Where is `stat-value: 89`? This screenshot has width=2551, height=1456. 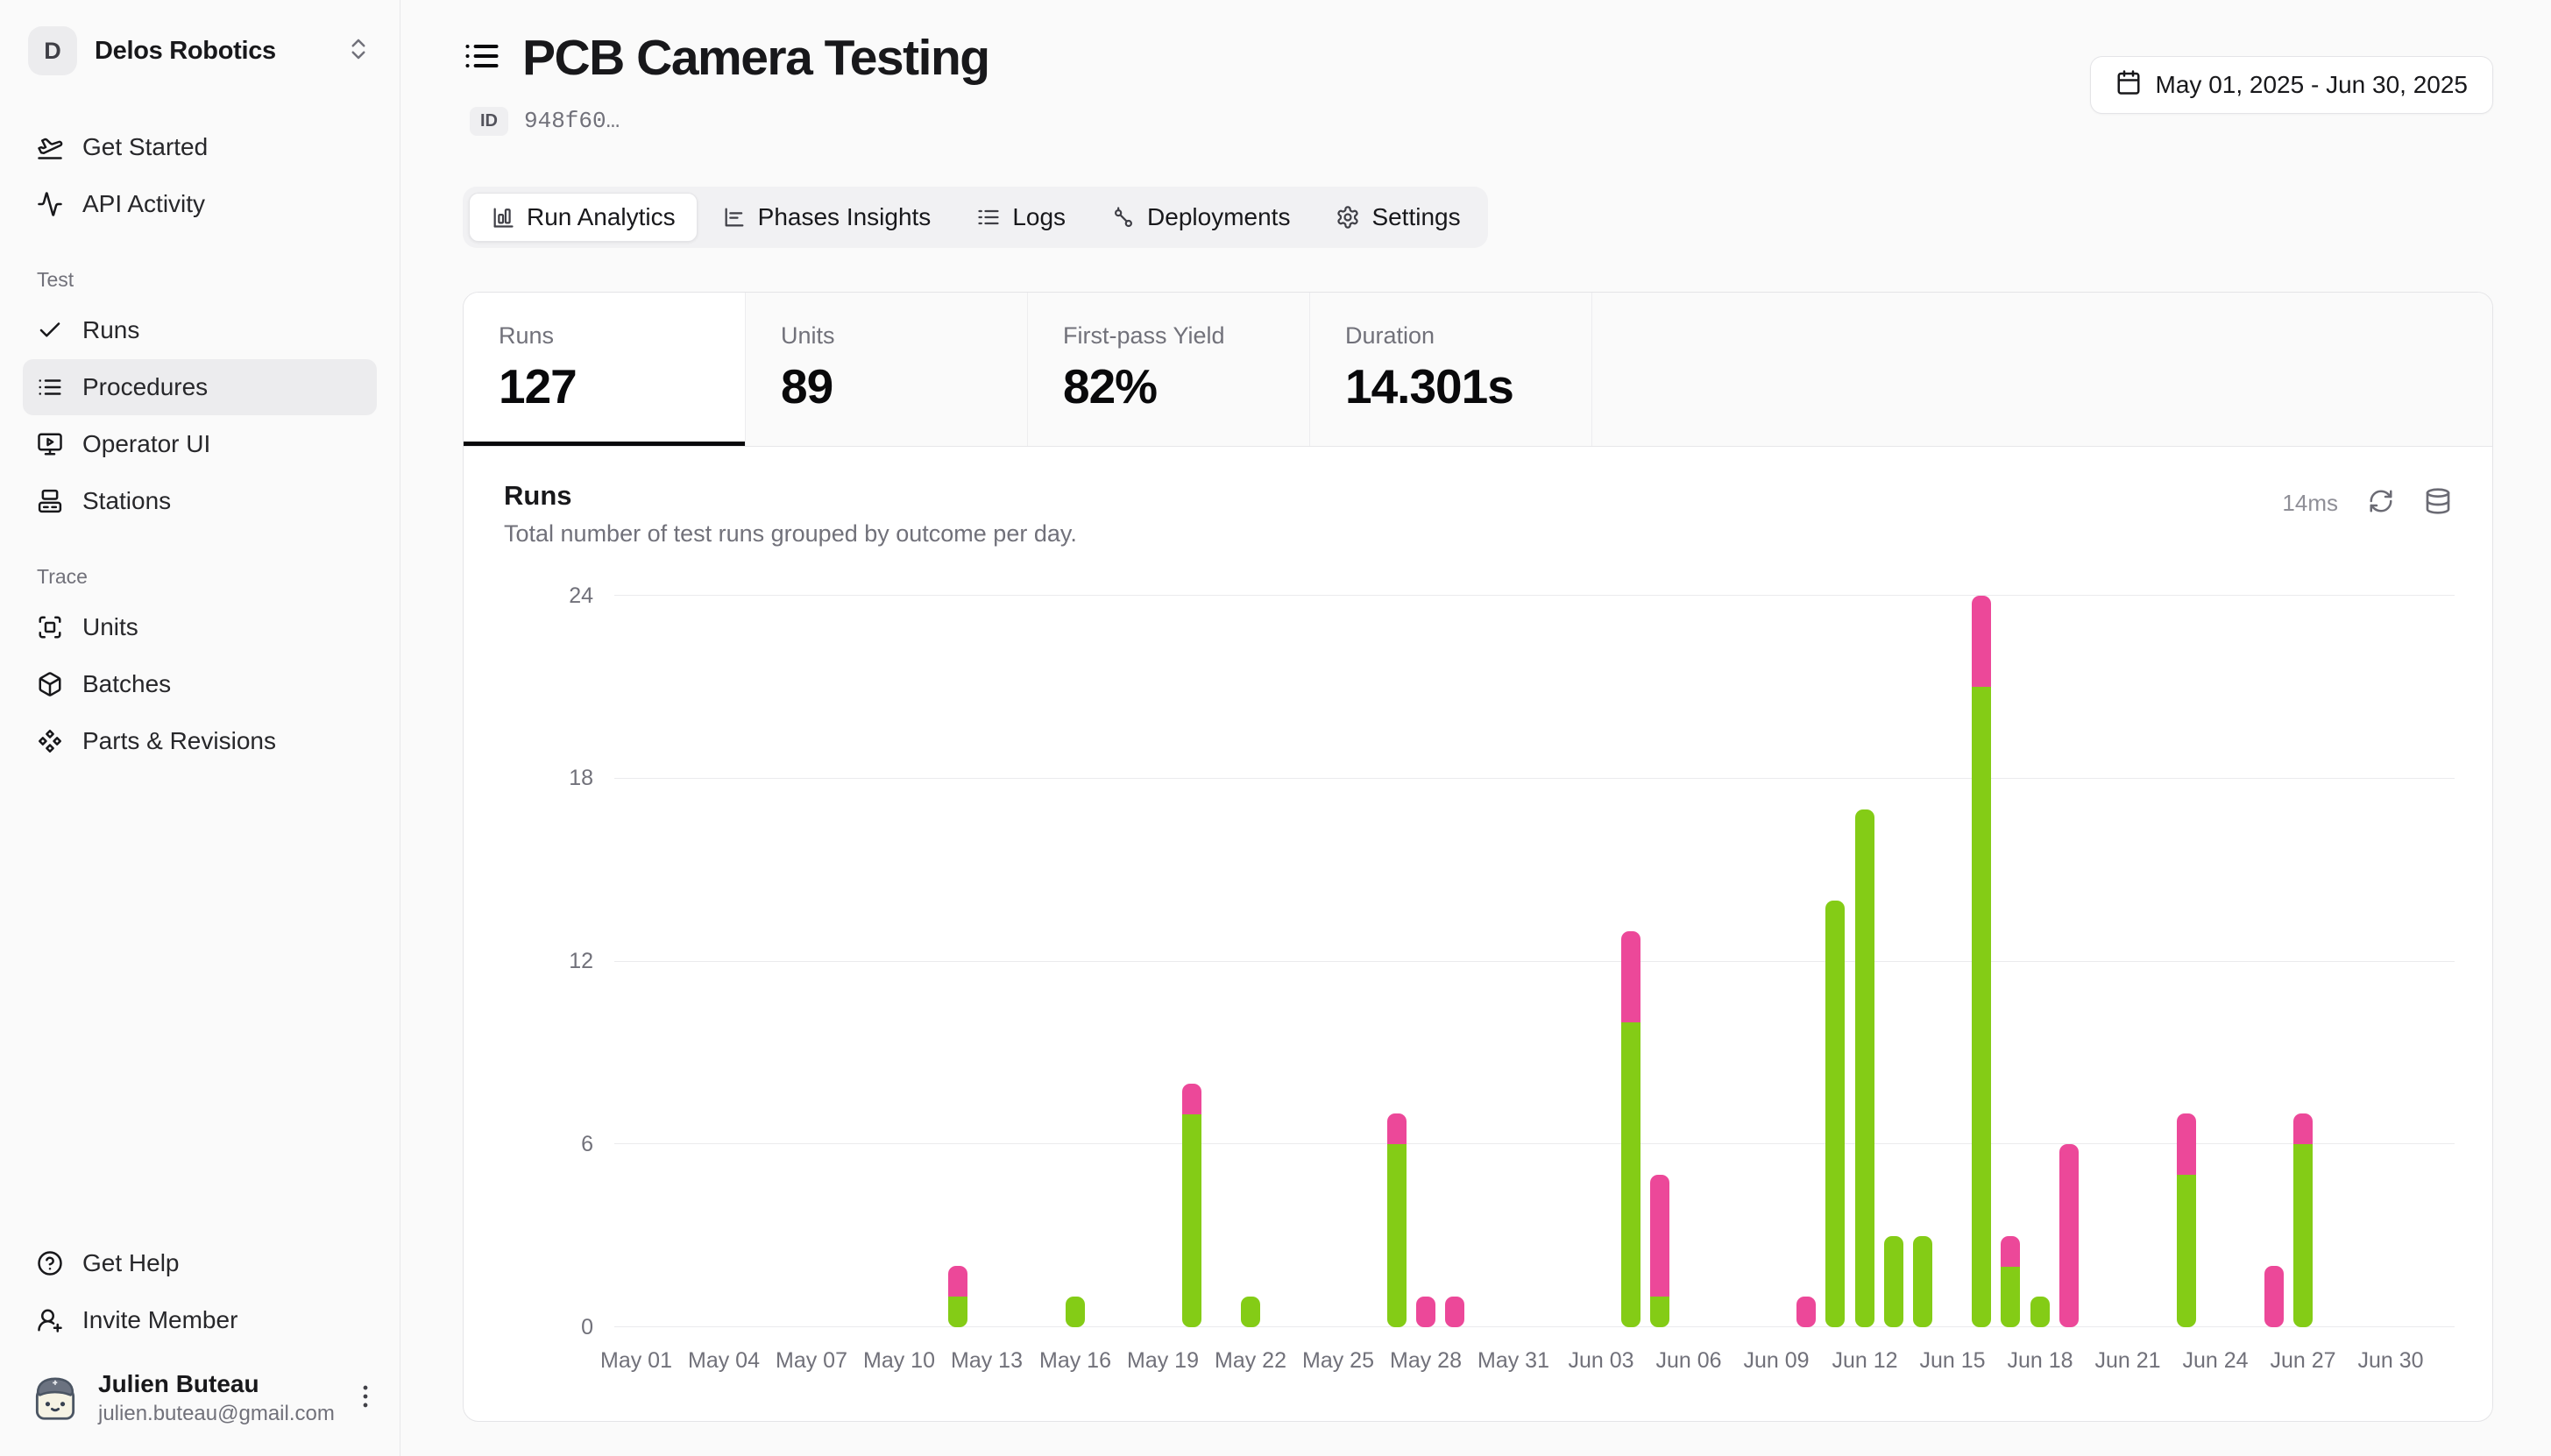 stat-value: 89 is located at coordinates (807, 385).